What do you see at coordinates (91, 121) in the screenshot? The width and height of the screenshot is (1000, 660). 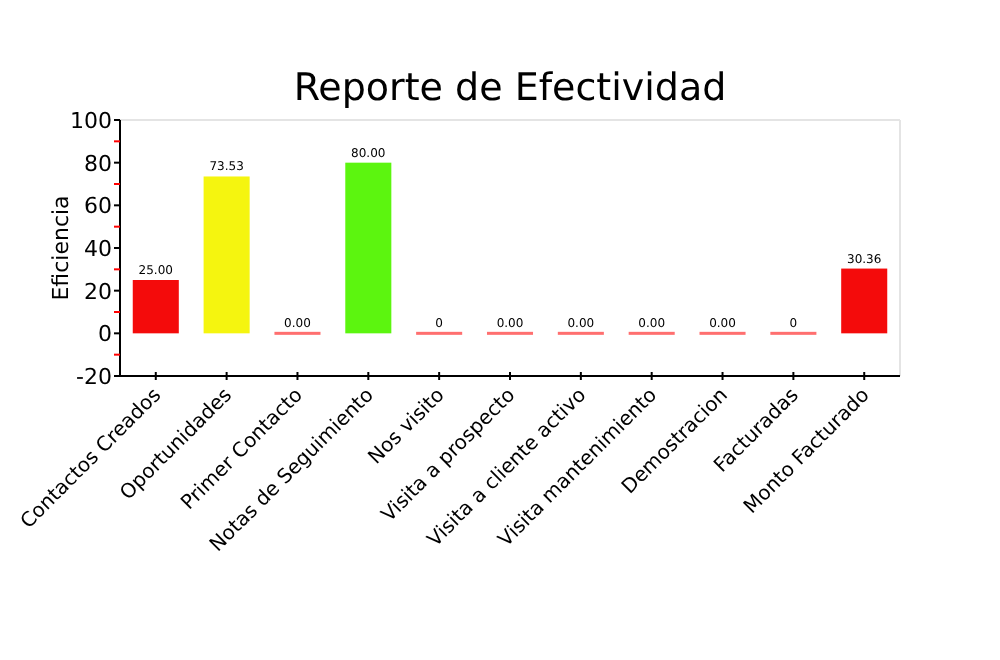 I see `y-tick-label: 100` at bounding box center [91, 121].